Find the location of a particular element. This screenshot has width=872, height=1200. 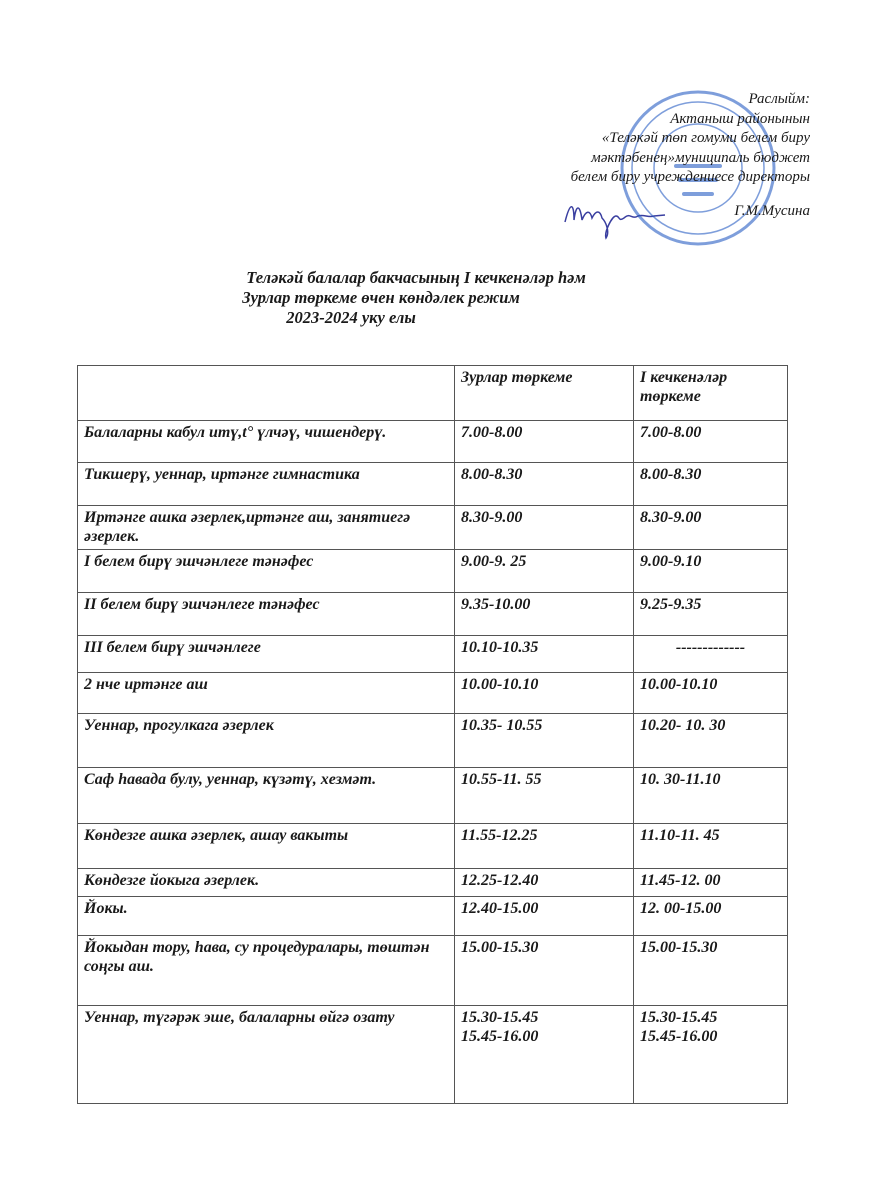

approval-line: Раслыйм: is located at coordinates (779, 99).